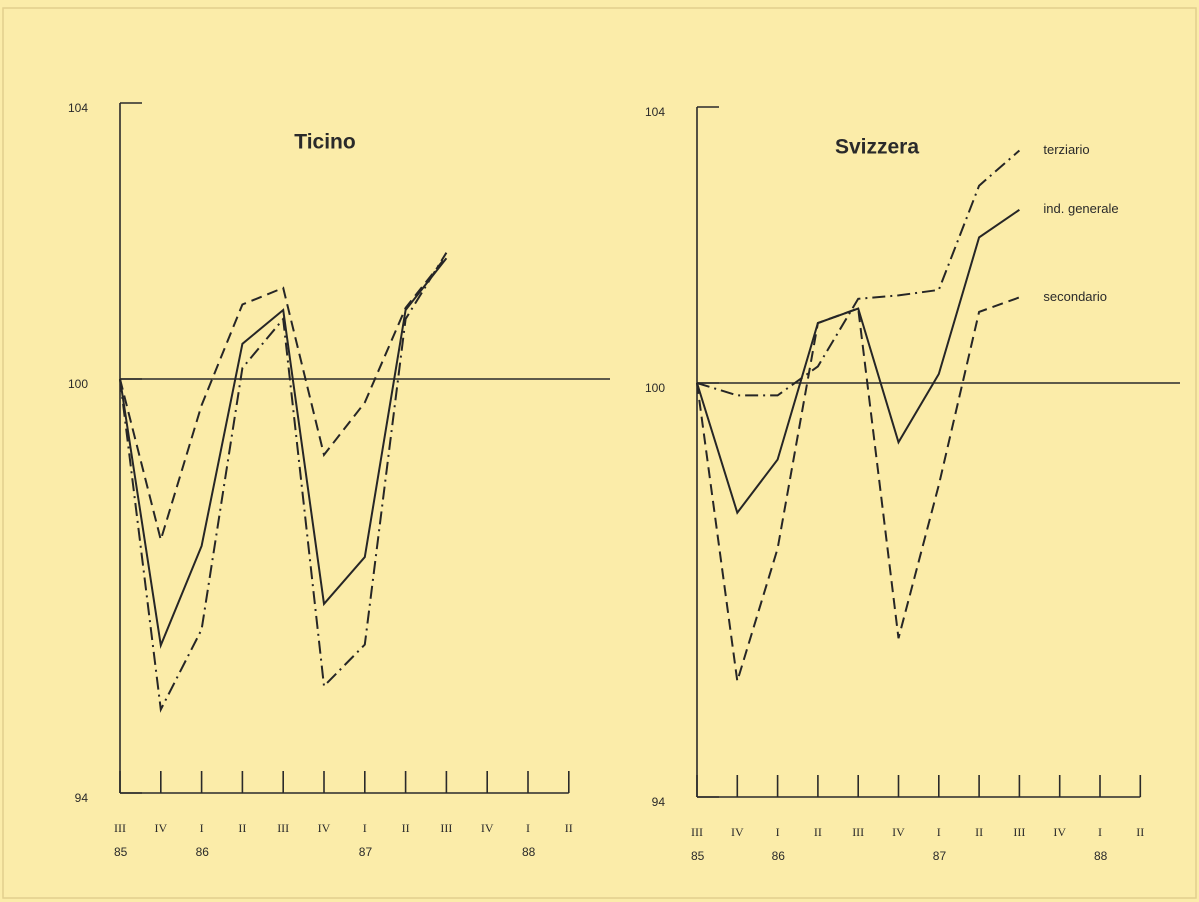  What do you see at coordinates (1080, 208) in the screenshot?
I see `legend-label: ind. generale` at bounding box center [1080, 208].